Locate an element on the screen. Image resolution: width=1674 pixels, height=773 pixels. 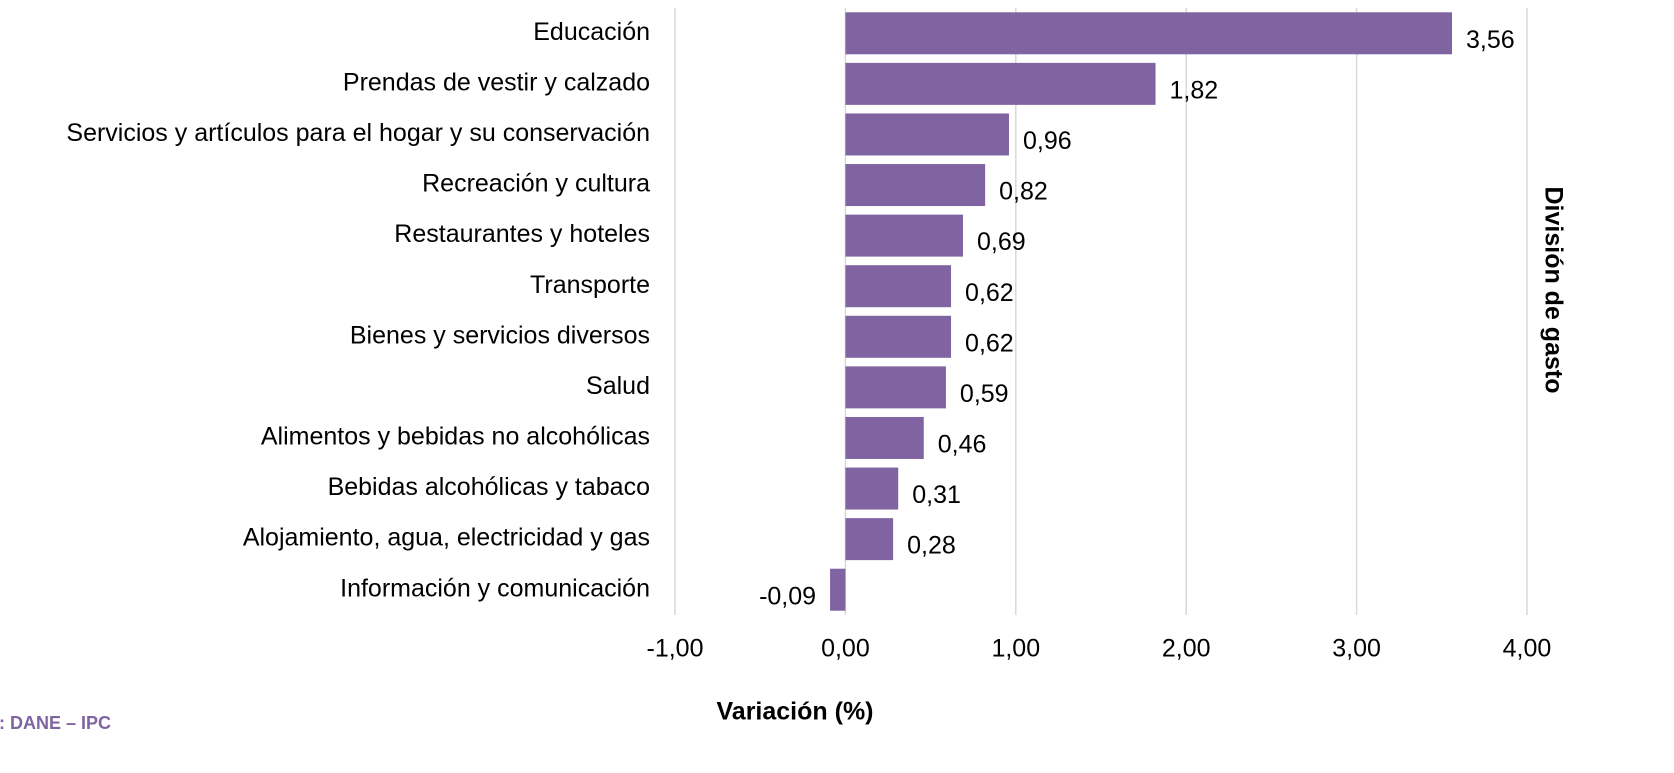
x-tick-label: -1,00 is located at coordinates (675, 649).